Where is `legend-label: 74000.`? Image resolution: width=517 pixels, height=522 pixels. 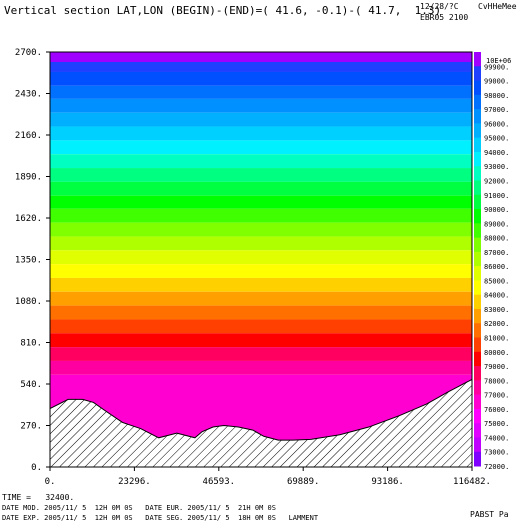 legend-label: 74000. is located at coordinates (496, 438).